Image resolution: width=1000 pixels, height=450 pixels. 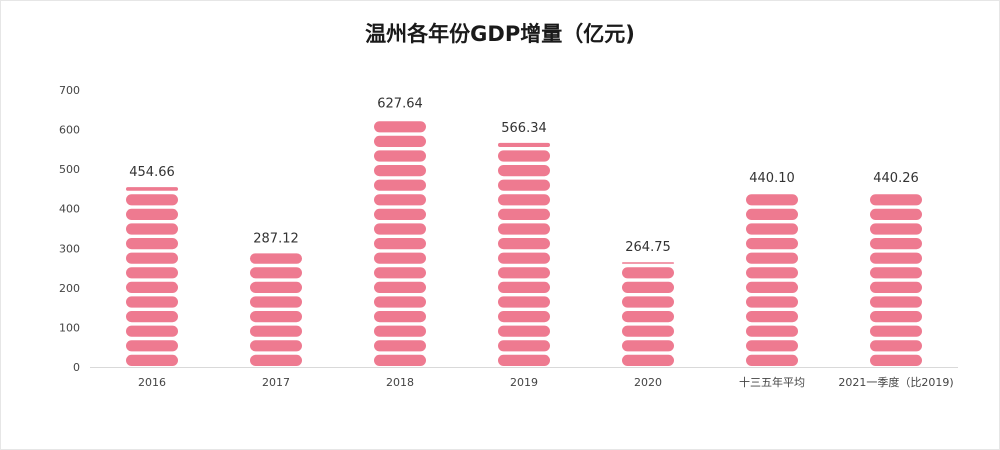 I want to click on y-tick-label: 200, so click(x=69, y=288).